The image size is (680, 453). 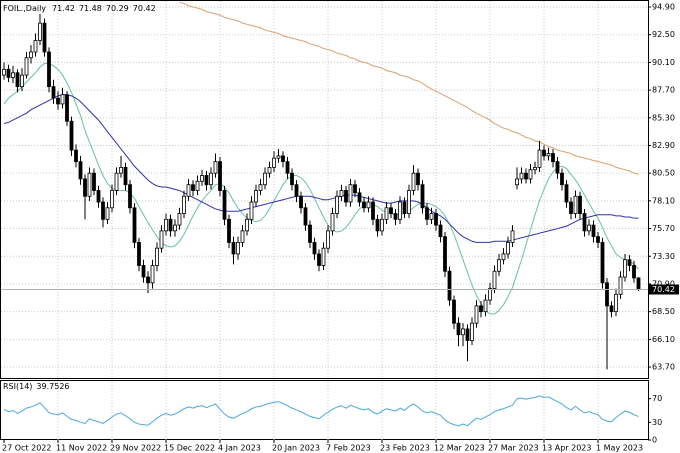 What do you see at coordinates (36, 386) in the screenshot?
I see `indicator-header: RSI(14) 39.7526` at bounding box center [36, 386].